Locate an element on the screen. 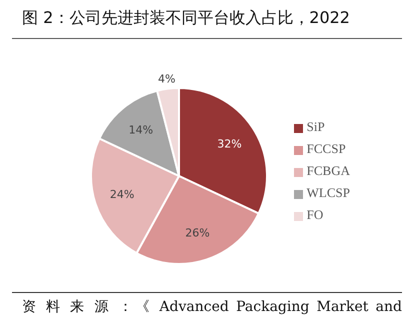 The image size is (410, 322). data-label: 32% is located at coordinates (229, 143).